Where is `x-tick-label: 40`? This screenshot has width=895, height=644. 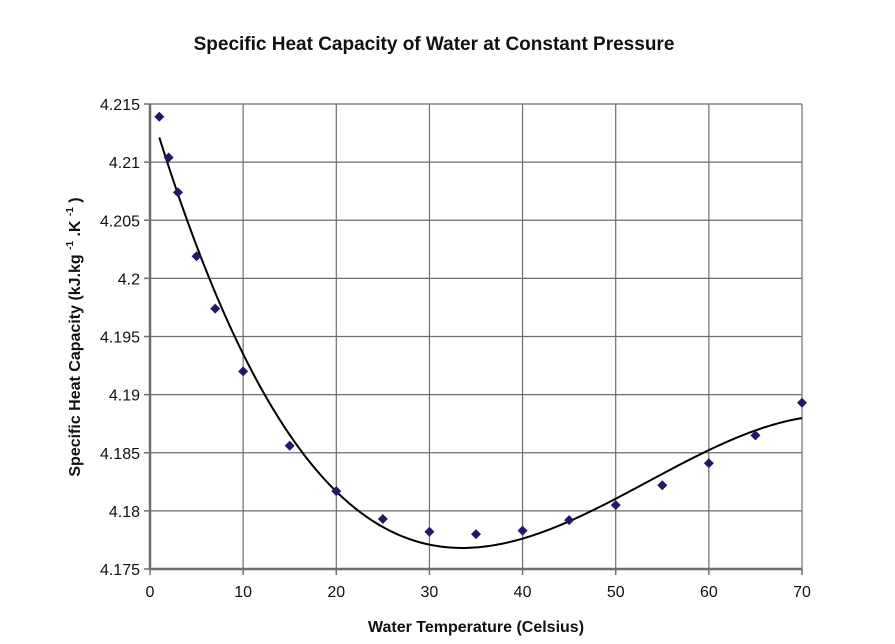
x-tick-label: 40 is located at coordinates (523, 592).